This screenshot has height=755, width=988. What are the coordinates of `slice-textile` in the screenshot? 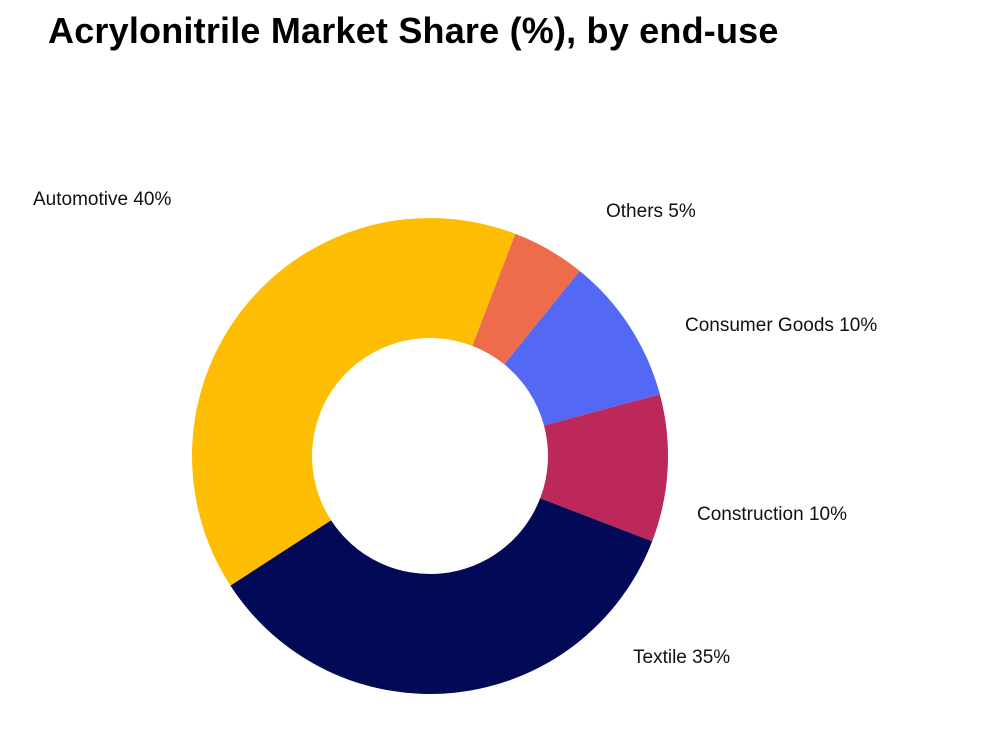 It's located at (441, 596).